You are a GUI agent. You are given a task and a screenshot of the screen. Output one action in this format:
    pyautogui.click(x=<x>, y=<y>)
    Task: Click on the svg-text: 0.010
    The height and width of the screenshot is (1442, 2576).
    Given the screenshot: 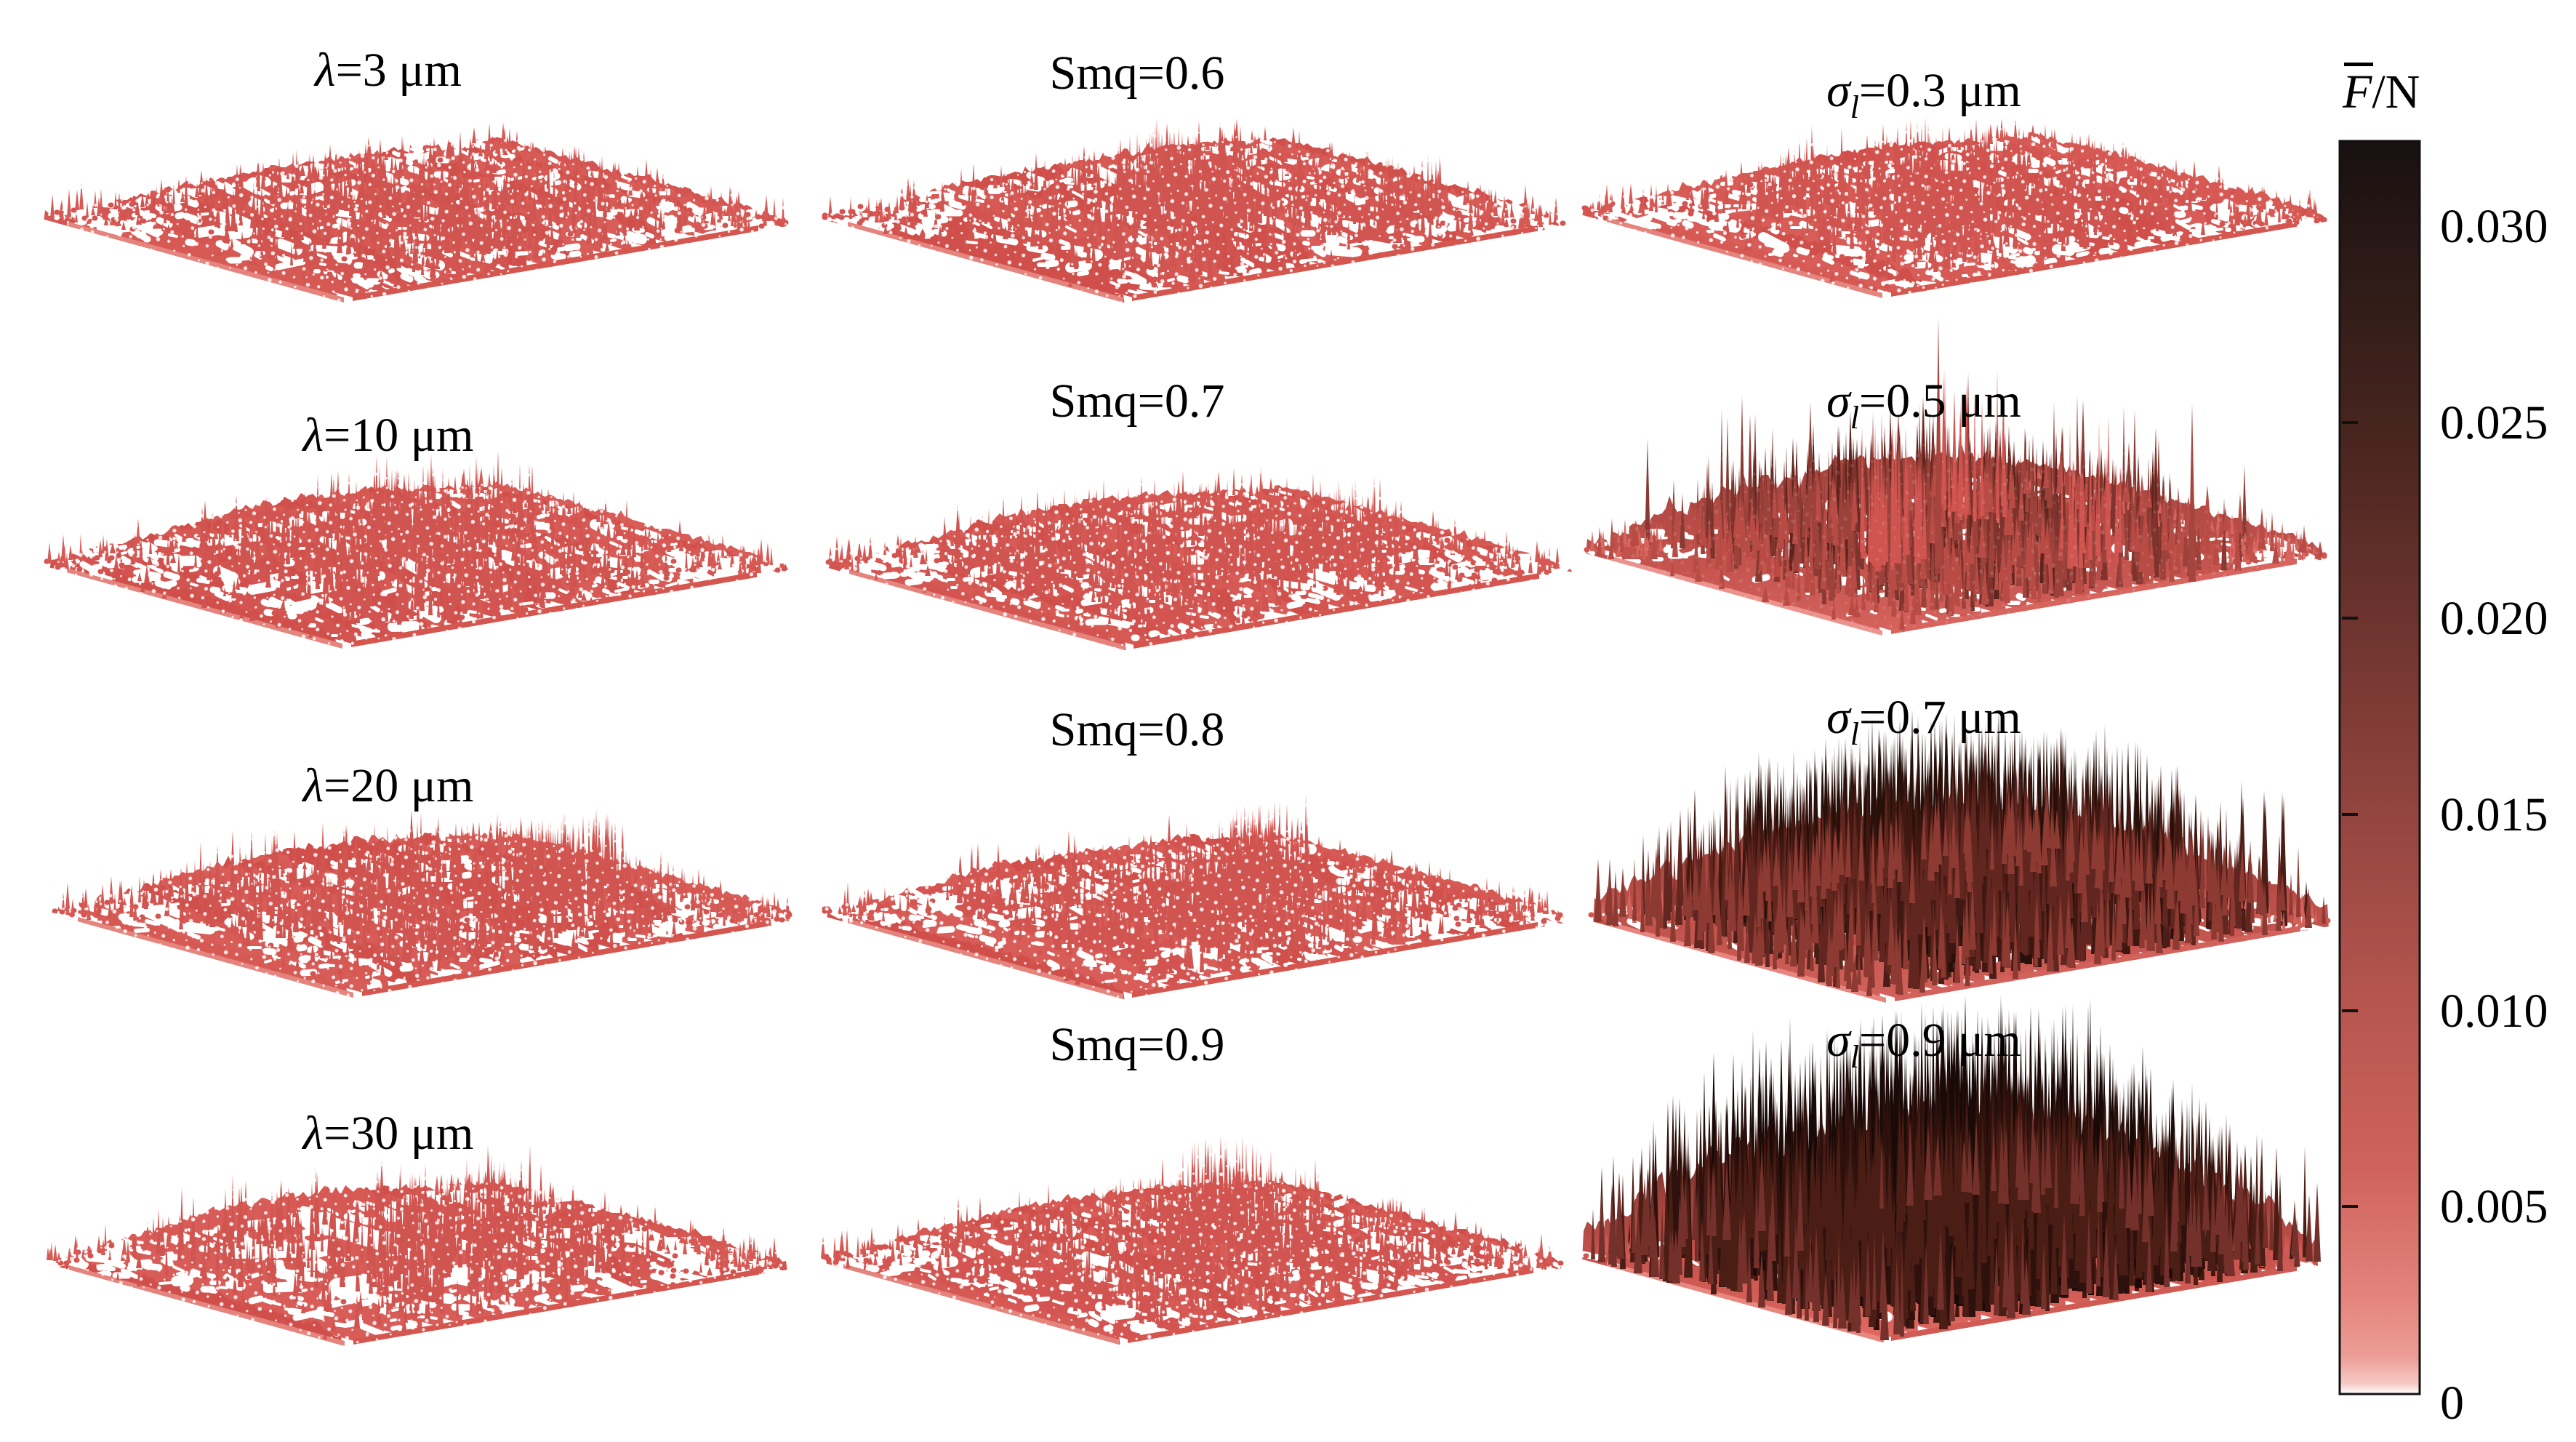 What is the action you would take?
    pyautogui.click(x=2494, y=1011)
    